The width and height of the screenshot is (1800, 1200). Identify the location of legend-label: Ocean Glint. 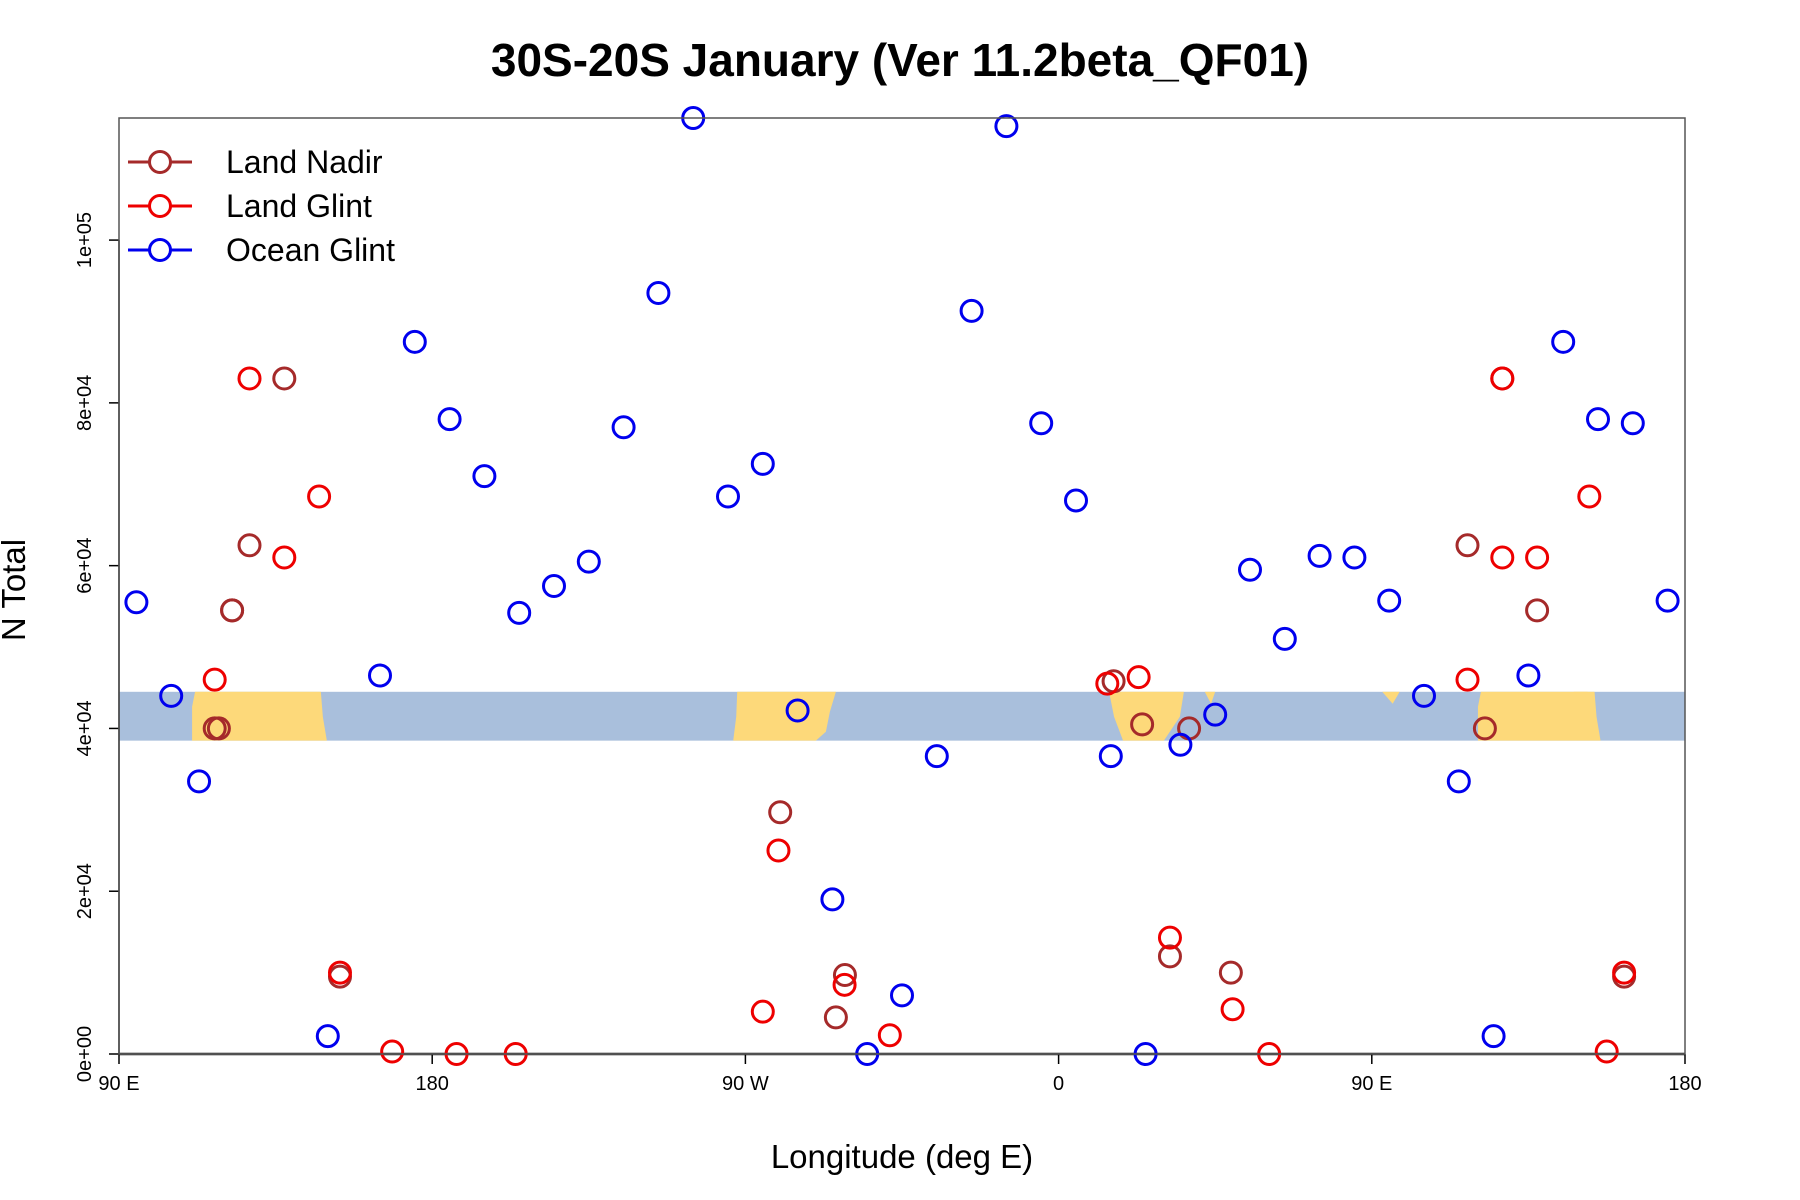
(310, 250).